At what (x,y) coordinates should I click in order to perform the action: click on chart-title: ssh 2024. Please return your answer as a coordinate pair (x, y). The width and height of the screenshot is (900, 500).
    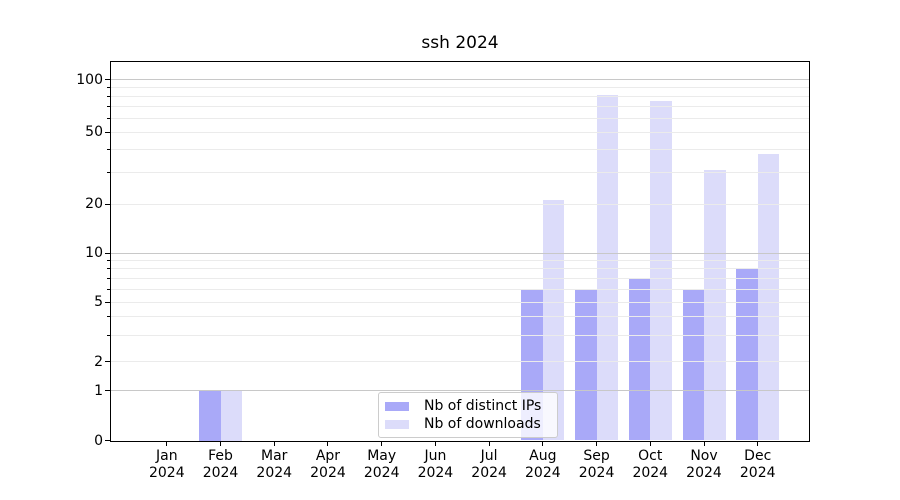
    Looking at the image, I should click on (460, 43).